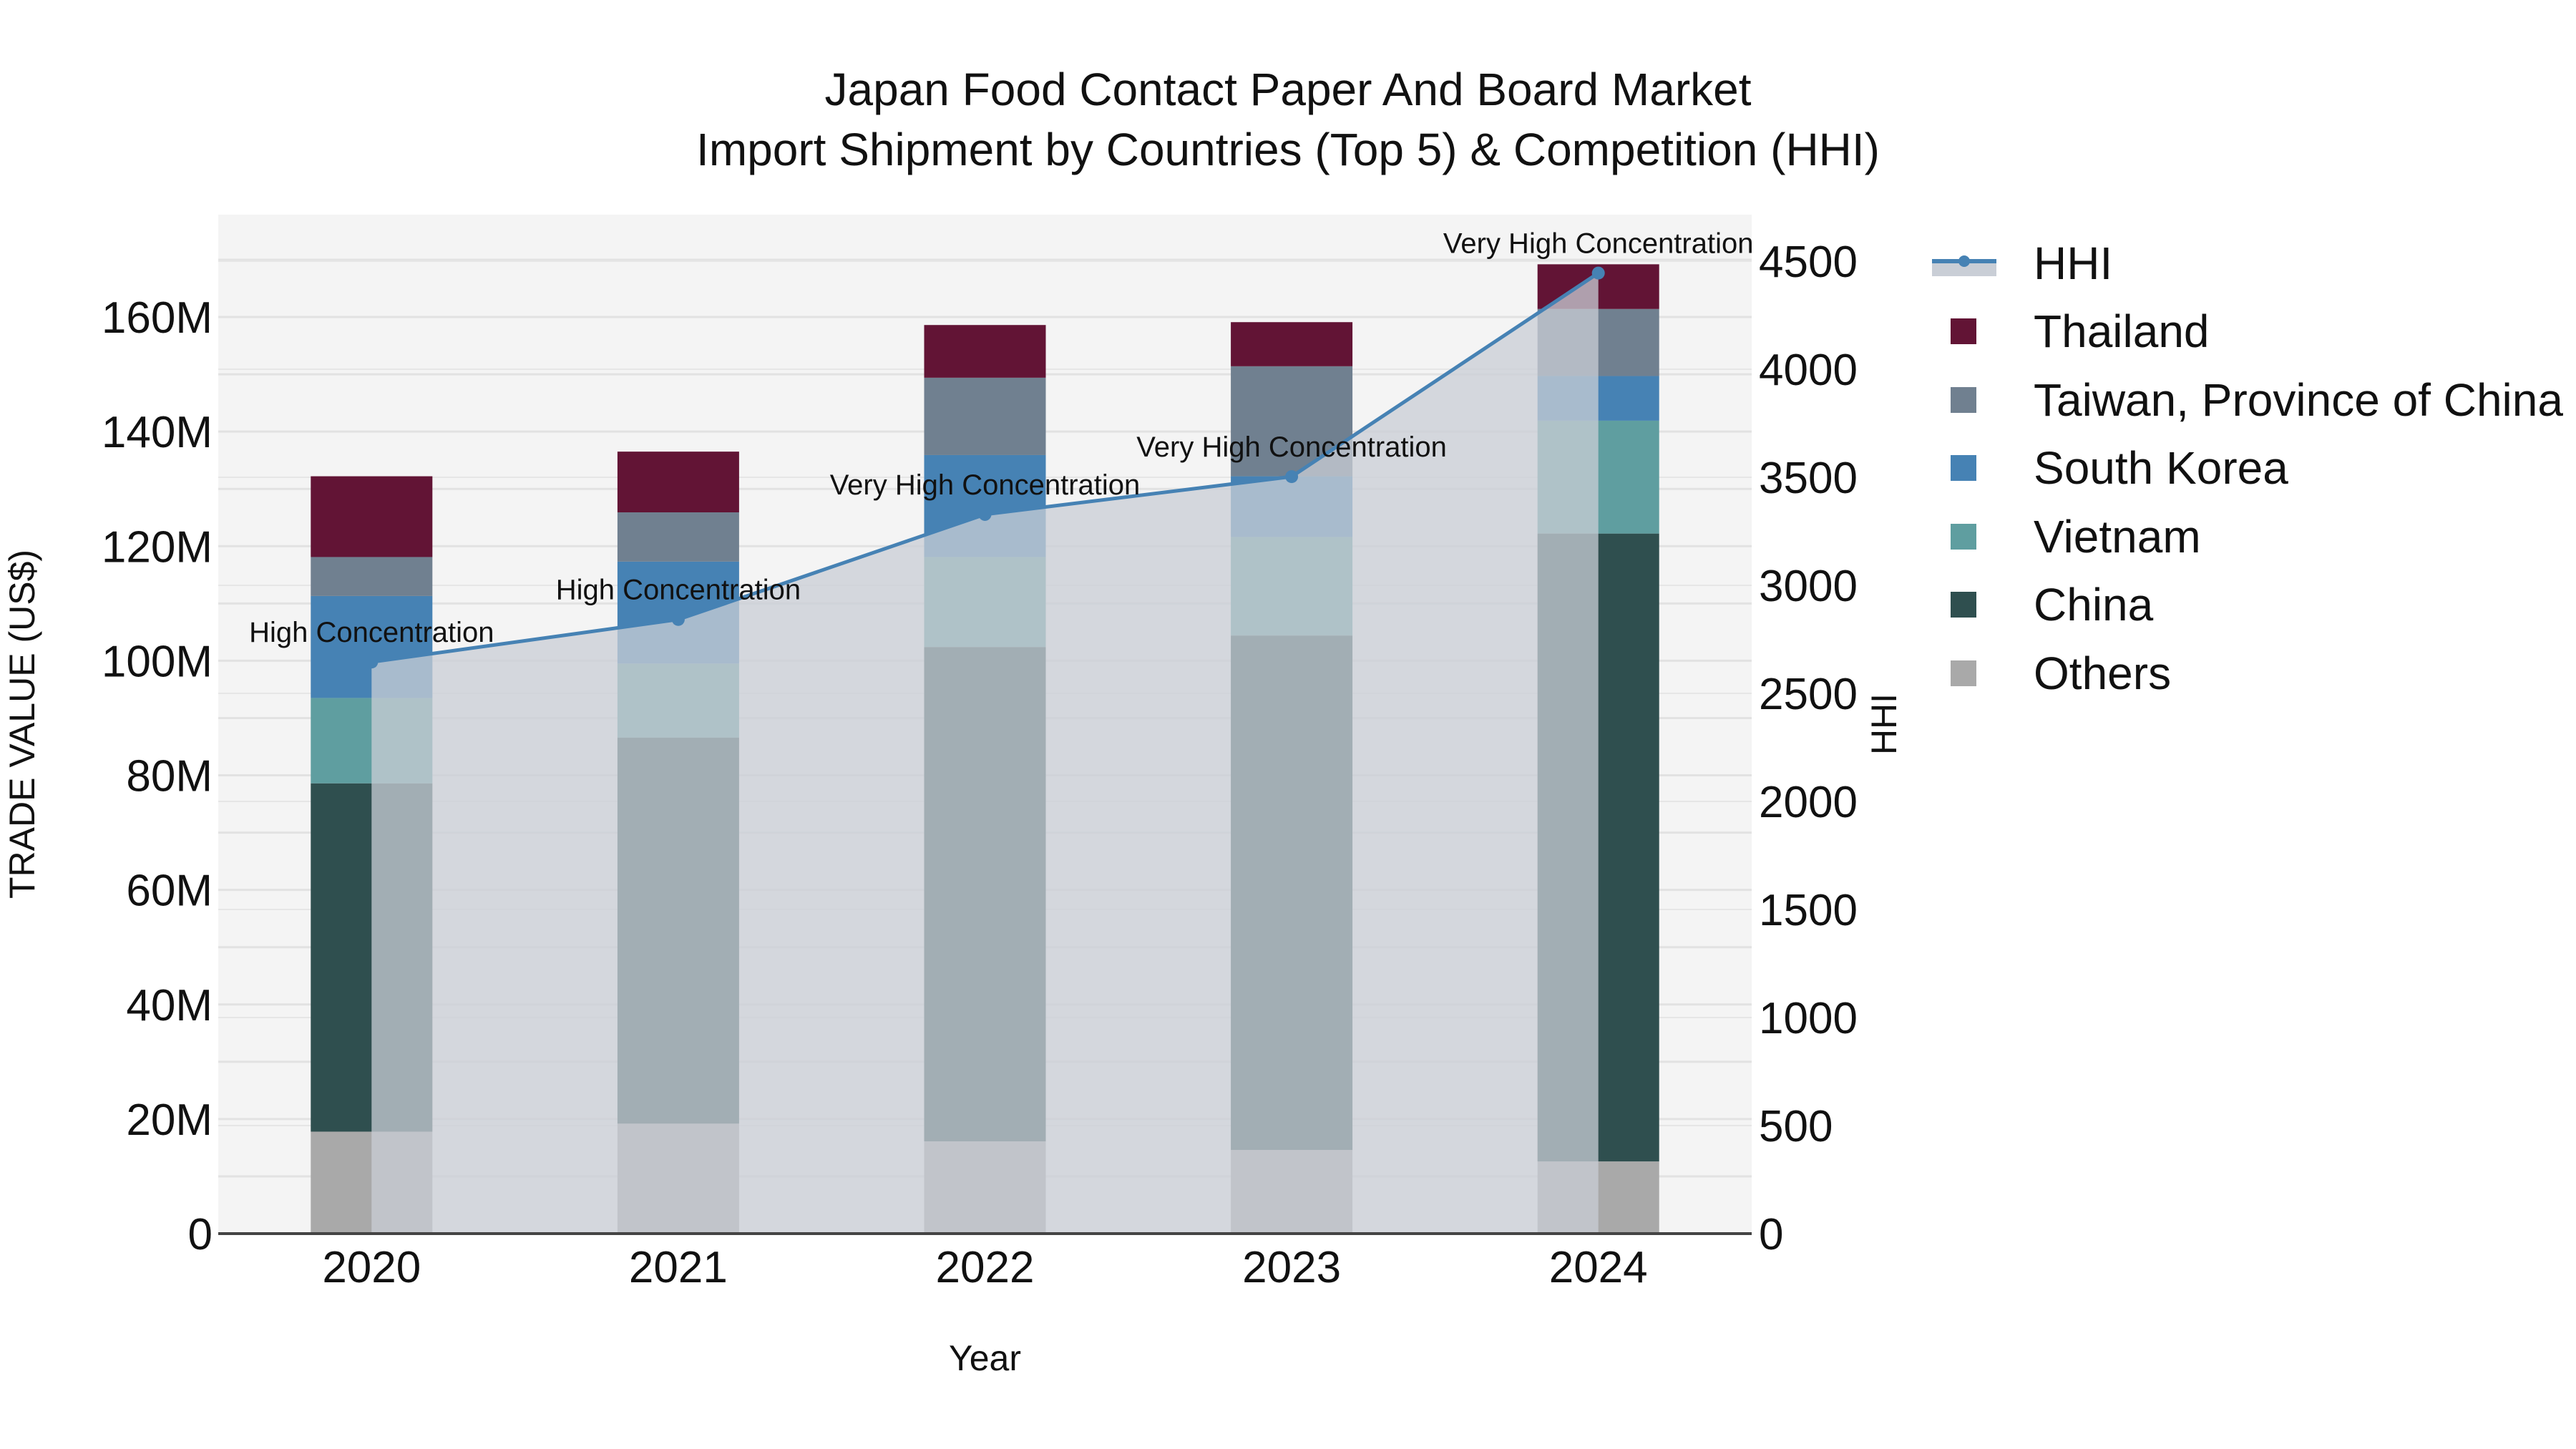 Image resolution: width=2576 pixels, height=1449 pixels. What do you see at coordinates (2240, 332) in the screenshot?
I see `legend-item-thailand: Thailand` at bounding box center [2240, 332].